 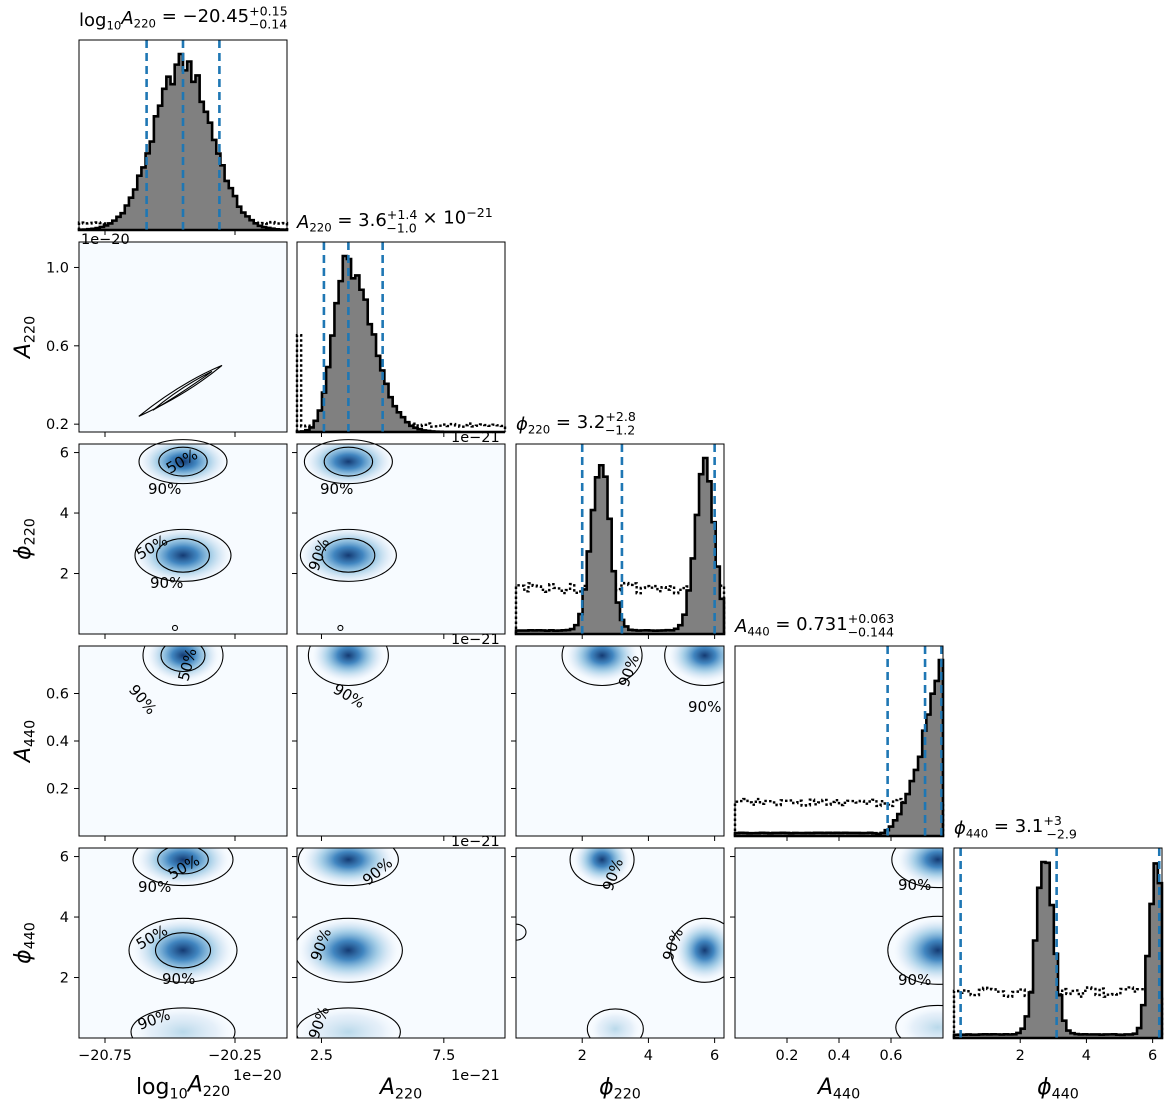 I want to click on x-tick-label: 7.5, so click(x=443, y=1056).